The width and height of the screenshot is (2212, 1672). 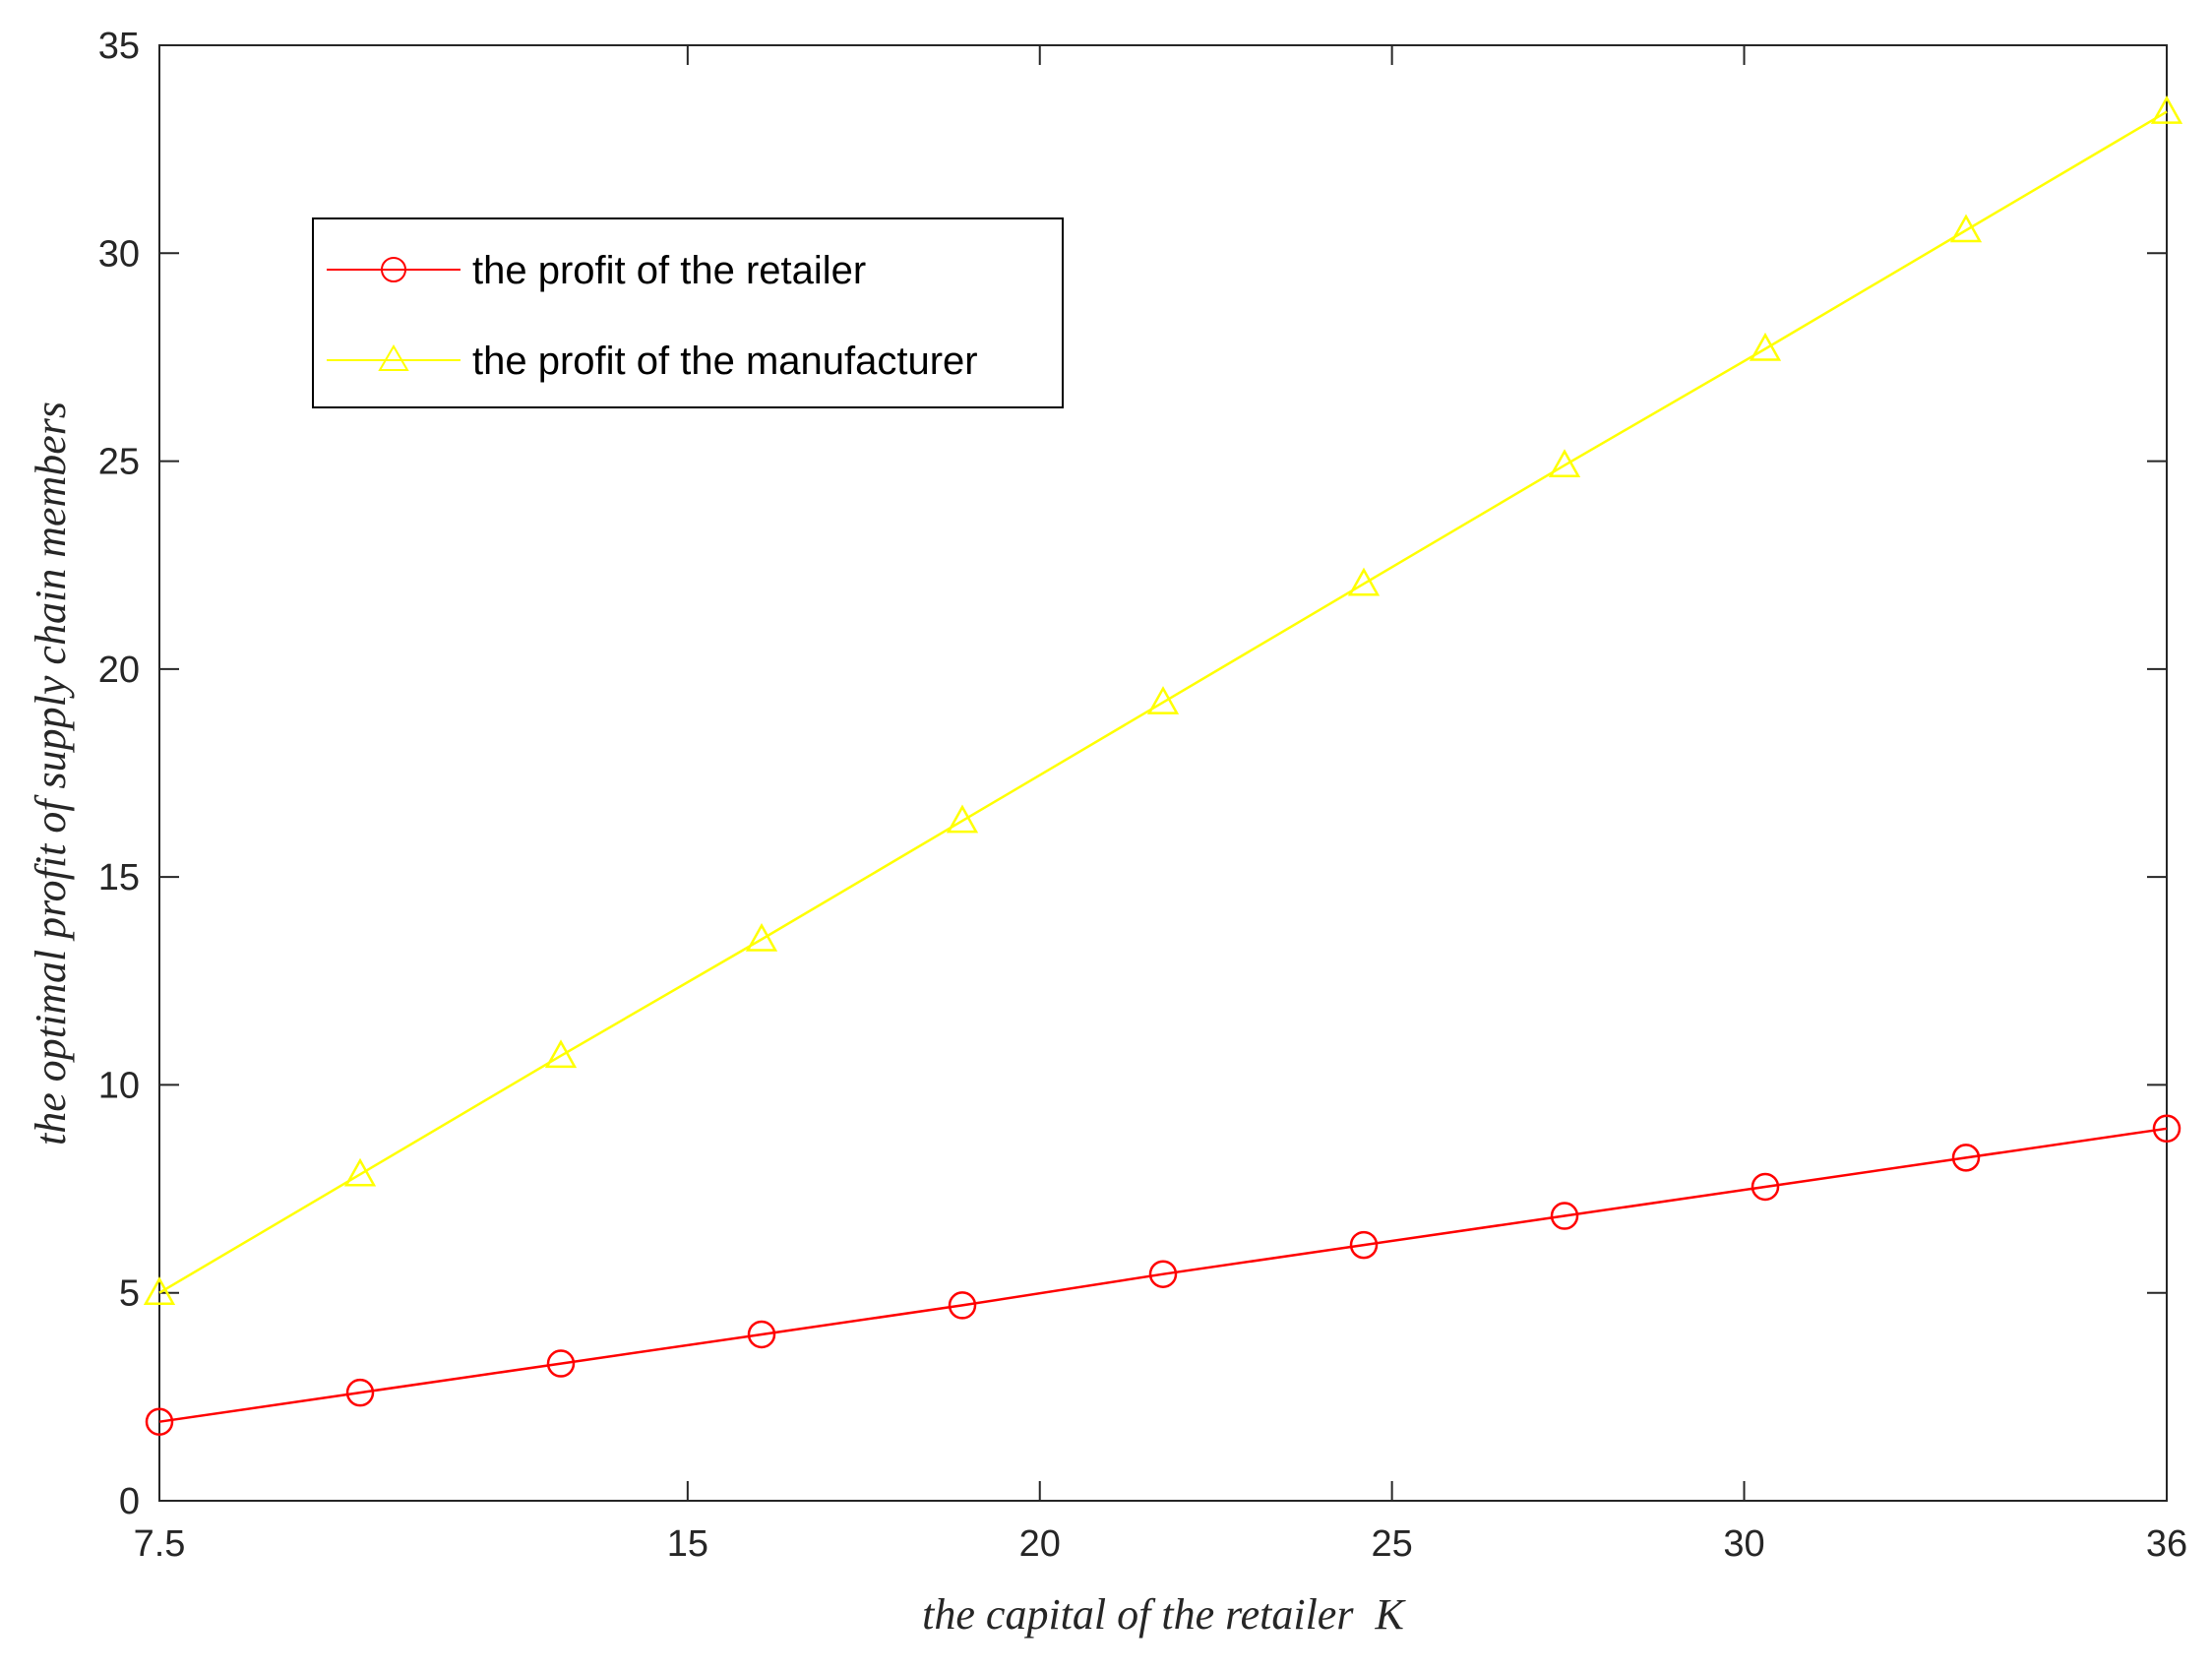 What do you see at coordinates (1743, 1544) in the screenshot?
I see `x-tick-label: 30` at bounding box center [1743, 1544].